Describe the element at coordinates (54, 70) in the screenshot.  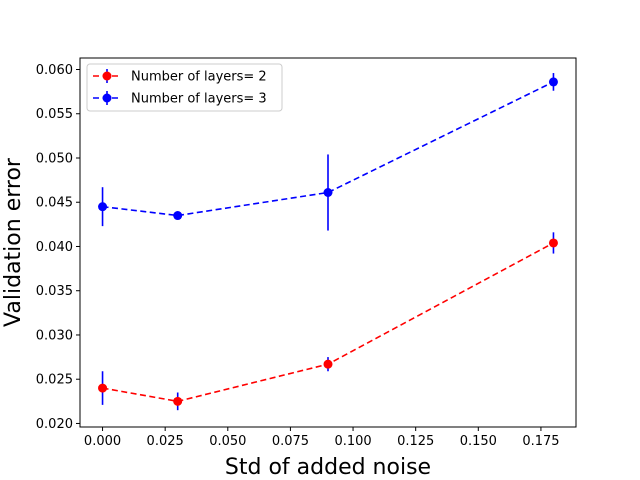
I see `y-tick-label: 0.060` at that location.